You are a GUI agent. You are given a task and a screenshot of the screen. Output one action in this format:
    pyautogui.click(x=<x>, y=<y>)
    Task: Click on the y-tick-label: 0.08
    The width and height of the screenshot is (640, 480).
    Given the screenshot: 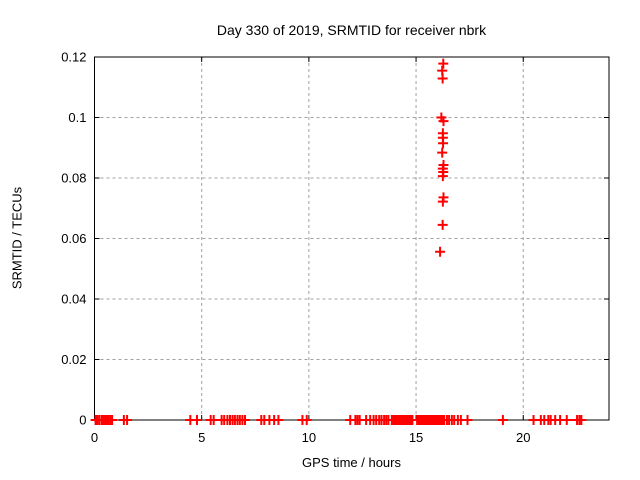 What is the action you would take?
    pyautogui.click(x=73, y=178)
    